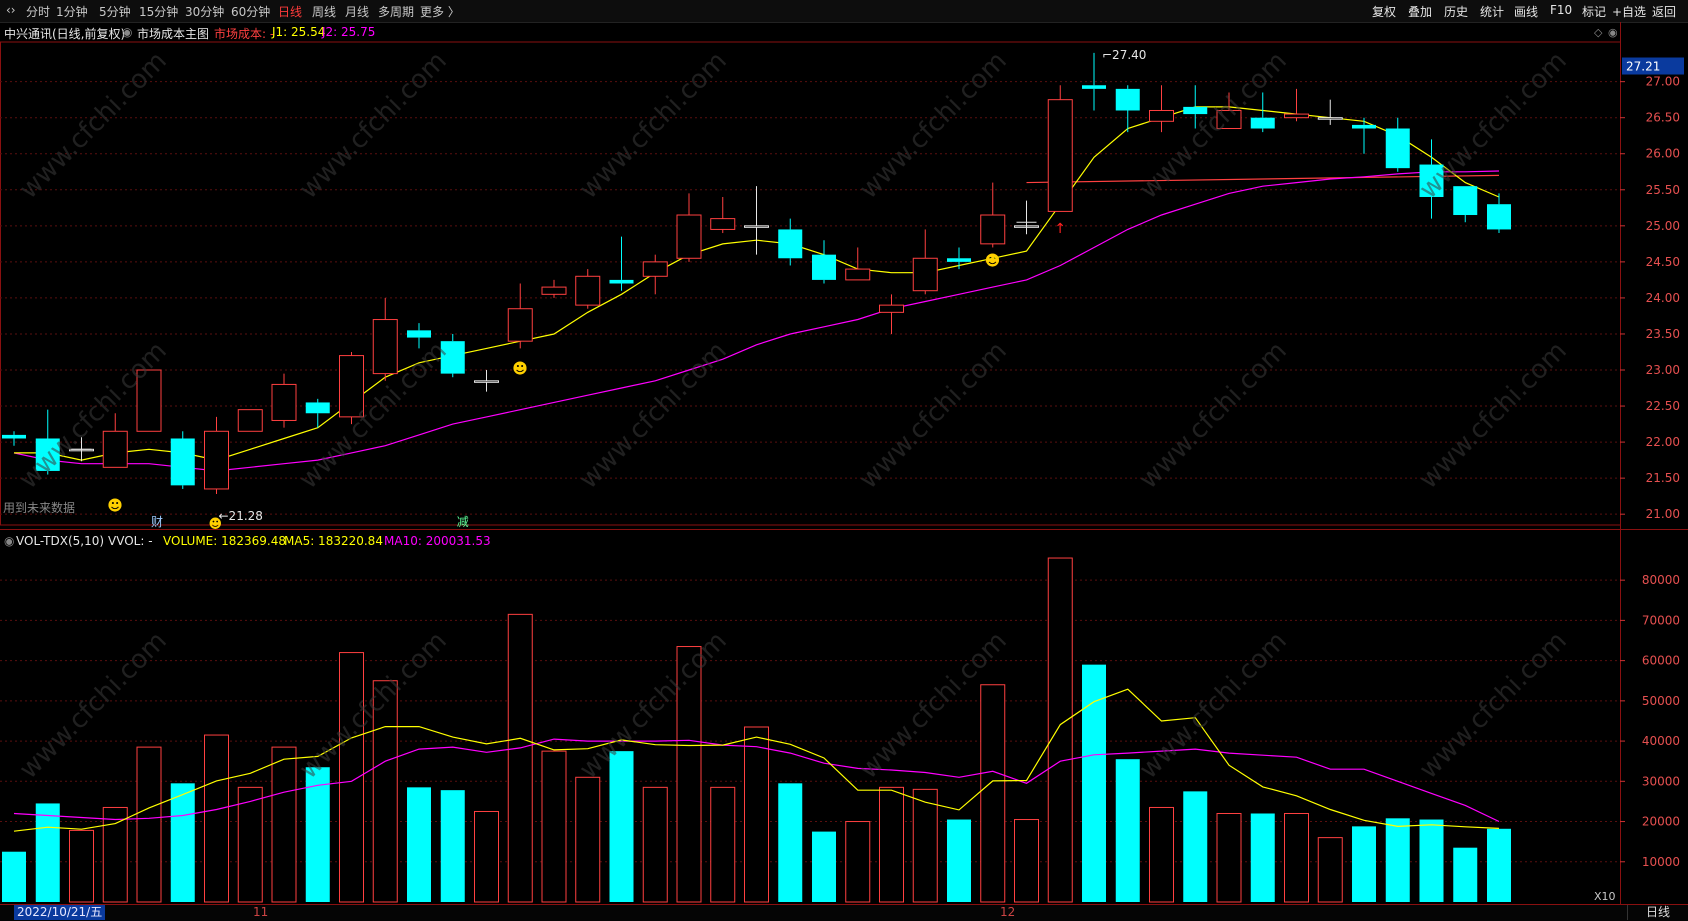  I want to click on toolbar-button: 标记, so click(1594, 12).